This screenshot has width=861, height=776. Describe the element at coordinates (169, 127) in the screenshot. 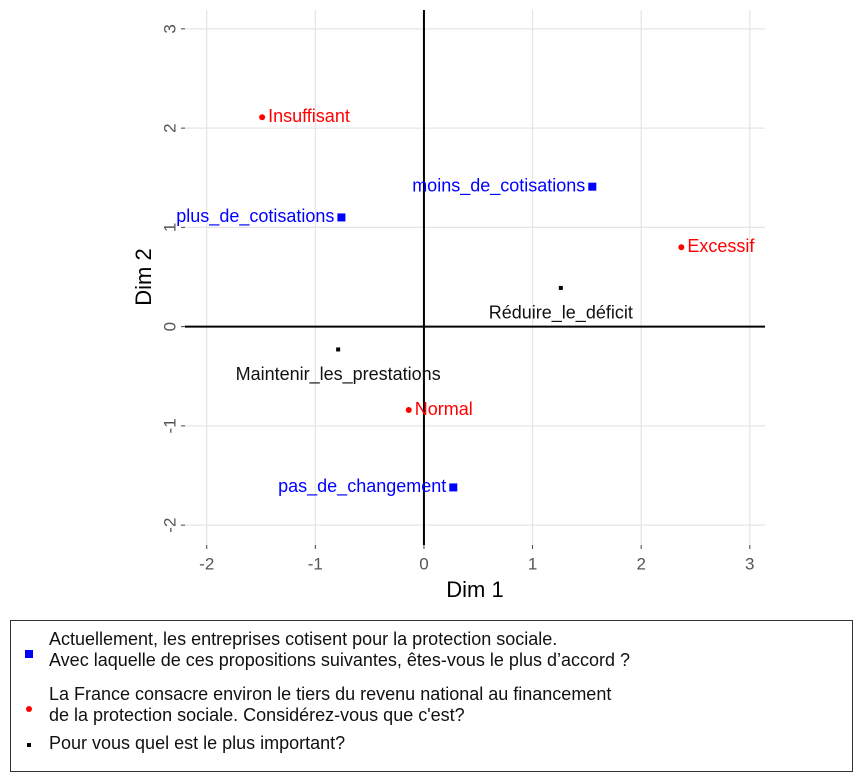

I see `y-tick-label: 2` at that location.